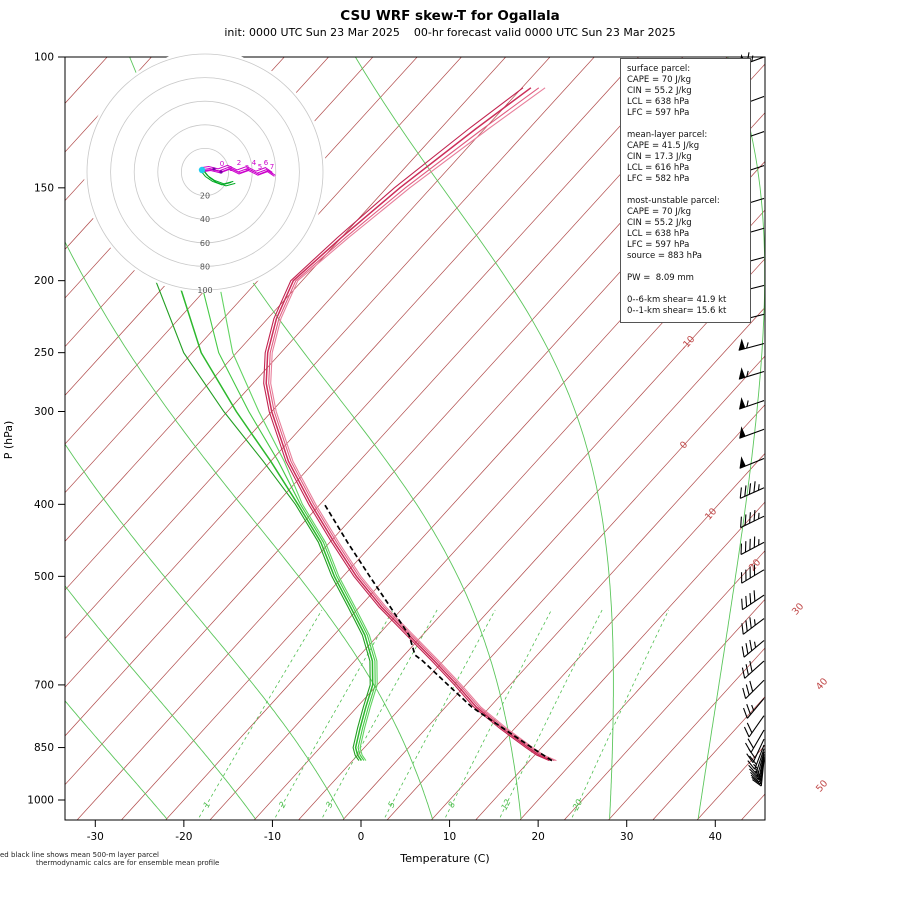  Describe the element at coordinates (44, 748) in the screenshot. I see `svg-text: 850` at that location.